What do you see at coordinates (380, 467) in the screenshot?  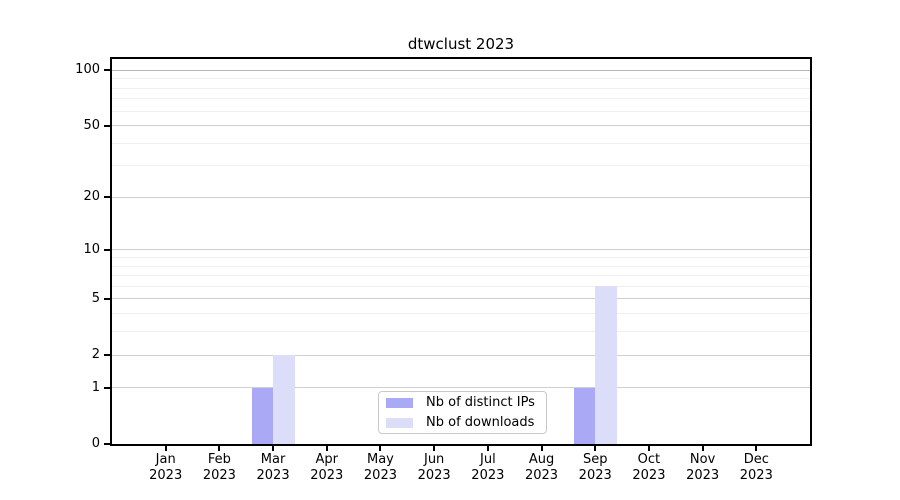 I see `x-tick-label: May 2023` at bounding box center [380, 467].